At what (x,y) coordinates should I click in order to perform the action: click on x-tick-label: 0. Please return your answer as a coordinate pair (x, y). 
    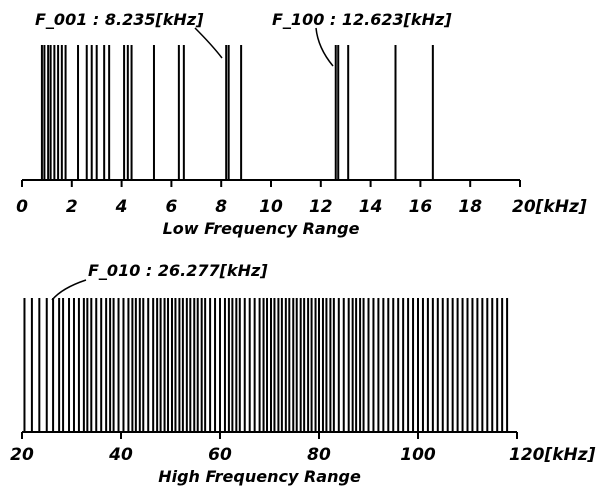
    Looking at the image, I should click on (22, 207).